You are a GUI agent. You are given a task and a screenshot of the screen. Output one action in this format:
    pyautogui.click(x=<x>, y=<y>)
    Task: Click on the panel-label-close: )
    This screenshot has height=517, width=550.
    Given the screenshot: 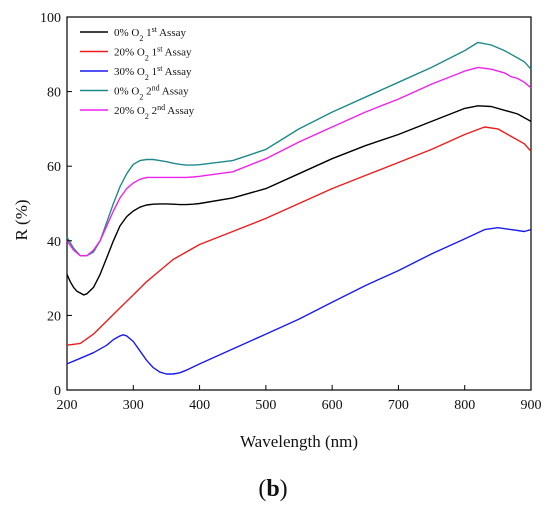 What is the action you would take?
    pyautogui.click(x=284, y=489)
    